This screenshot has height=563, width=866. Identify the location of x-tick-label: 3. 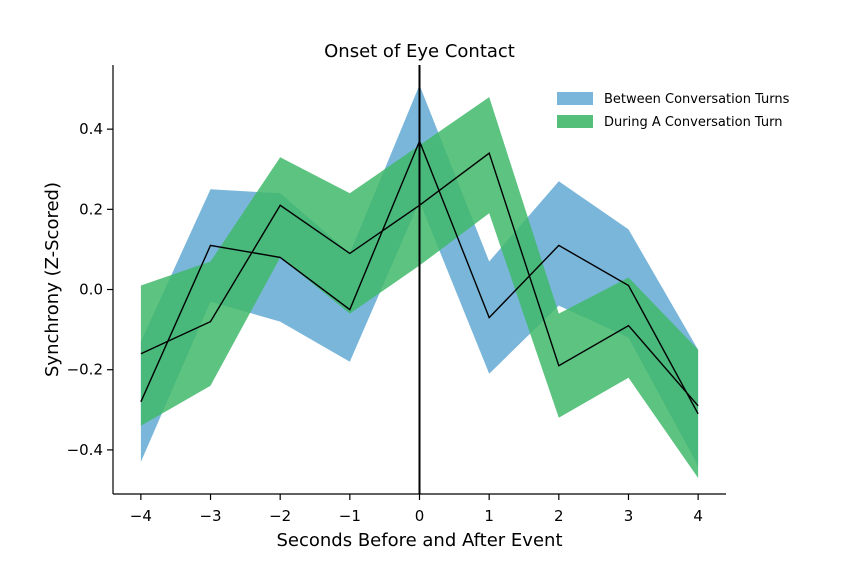
(629, 516).